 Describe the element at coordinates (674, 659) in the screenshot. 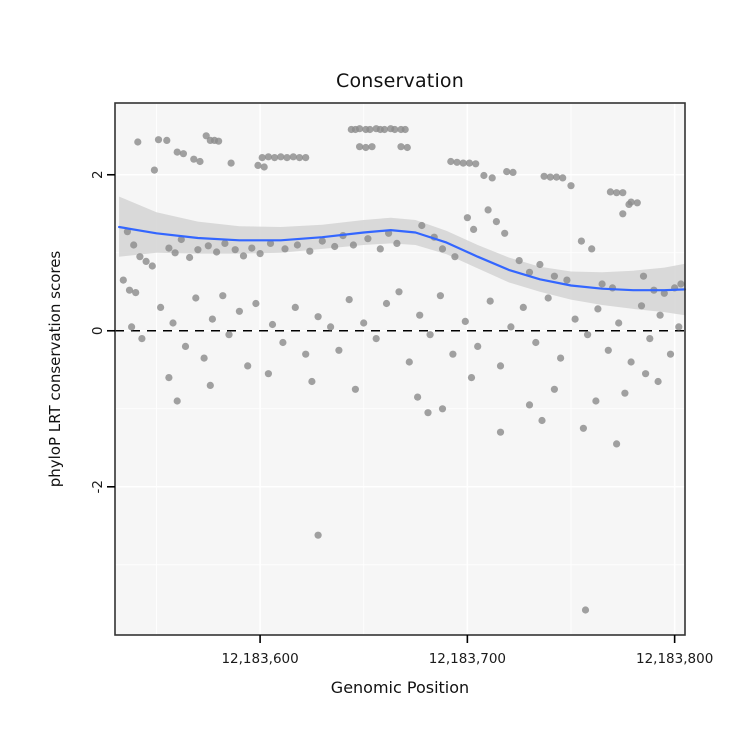

I see `x-tick-label: 12,183,800` at that location.